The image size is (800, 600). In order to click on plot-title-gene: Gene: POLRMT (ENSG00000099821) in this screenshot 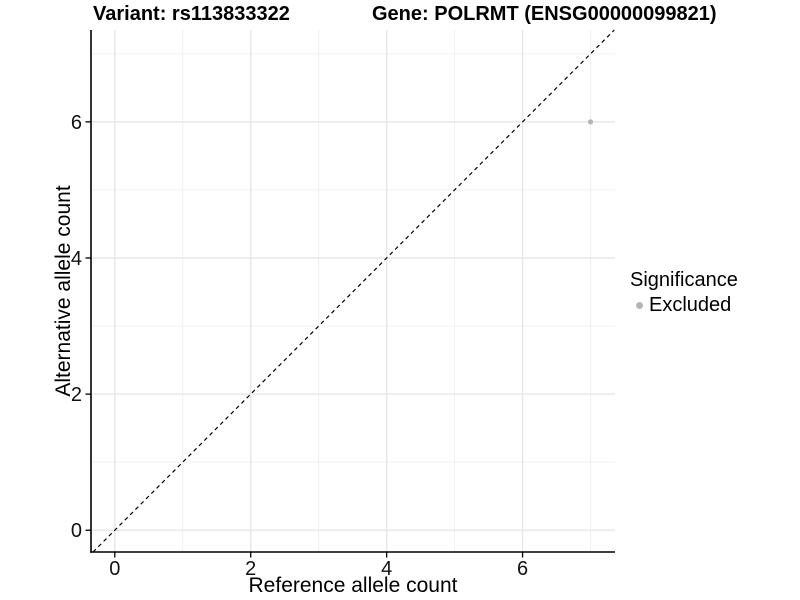, I will do `click(544, 14)`.